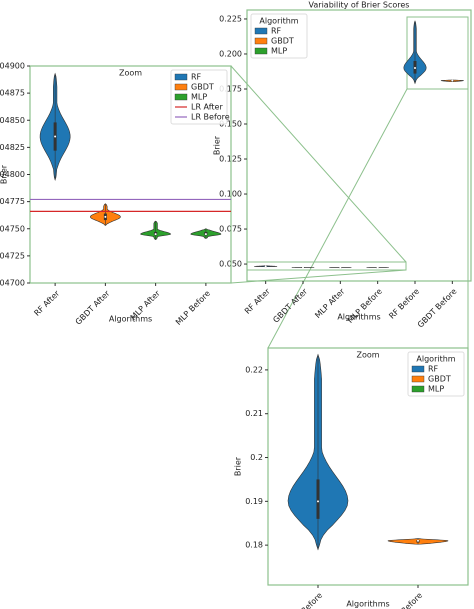 This screenshot has width=474, height=609. What do you see at coordinates (12, 283) in the screenshot?
I see `y-tick-label: 0.04700` at bounding box center [12, 283].